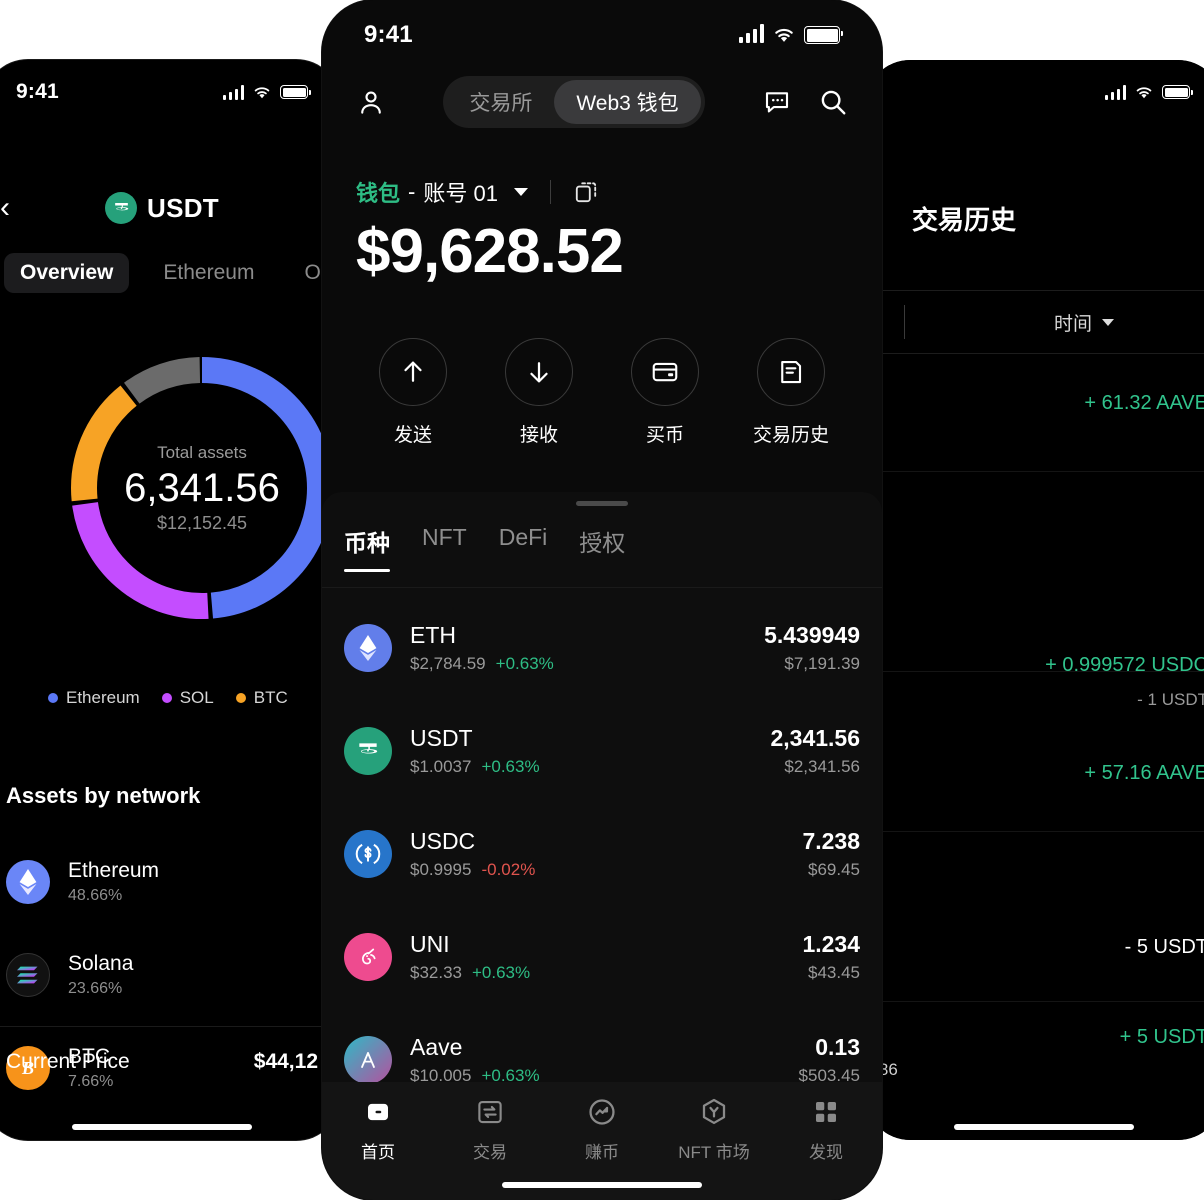  What do you see at coordinates (815, 750) in the screenshot?
I see `token-amounts: 2,341.56 $2,341.56` at bounding box center [815, 750].